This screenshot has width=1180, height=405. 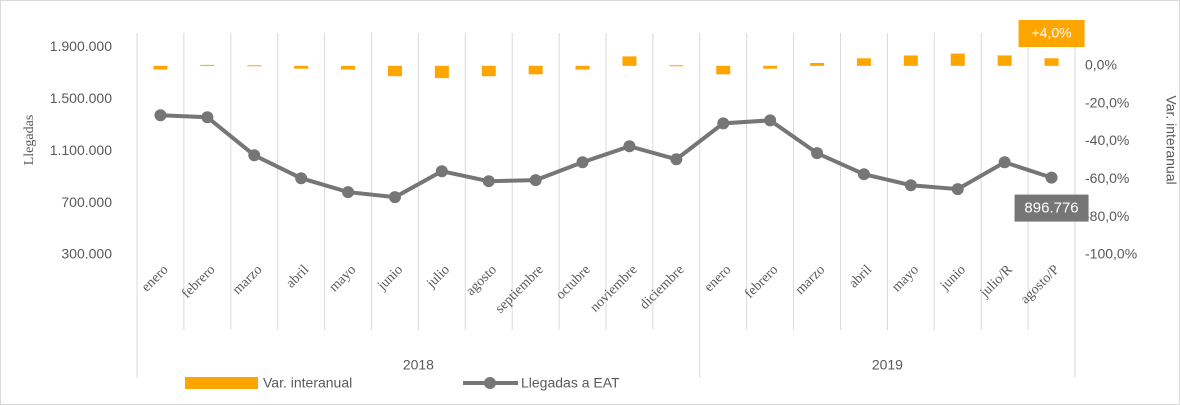 I want to click on y2-tick-label: -100,0%, so click(x=1111, y=254).